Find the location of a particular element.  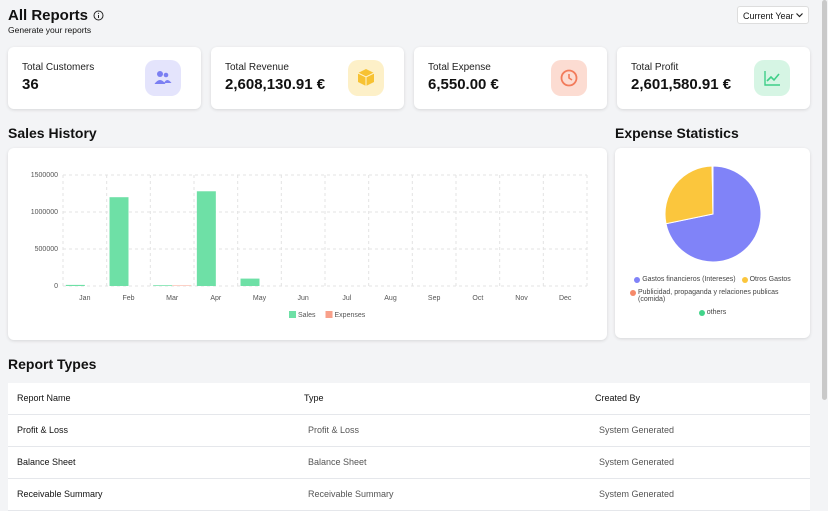

x-tick-label: Oct is located at coordinates (477, 298).